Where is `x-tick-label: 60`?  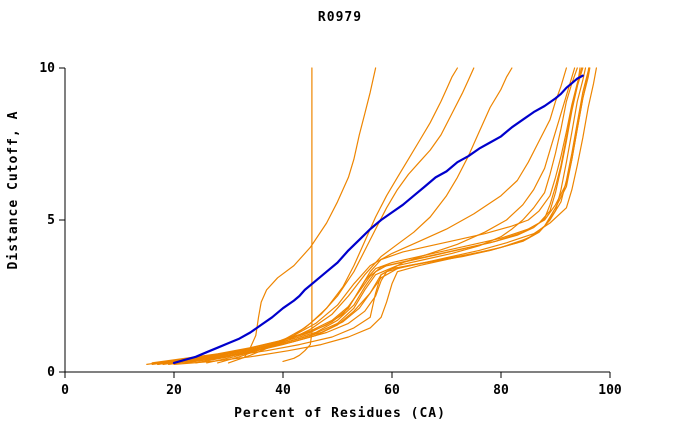
x-tick-label: 60 is located at coordinates (392, 390).